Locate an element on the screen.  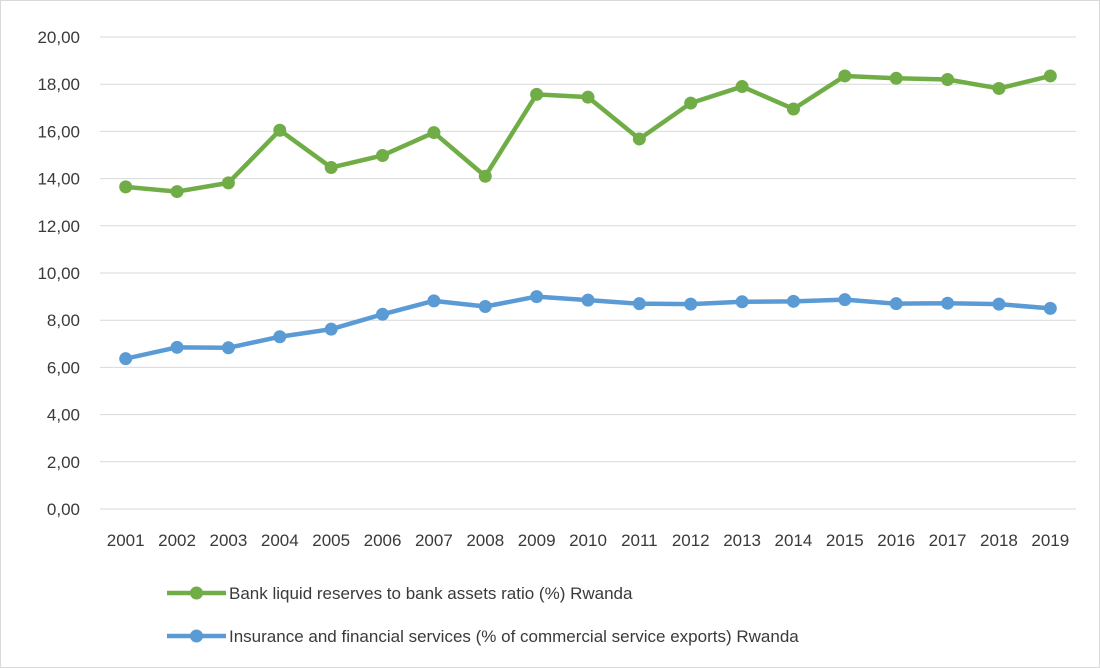
x-tick-label: 2017 is located at coordinates (948, 540).